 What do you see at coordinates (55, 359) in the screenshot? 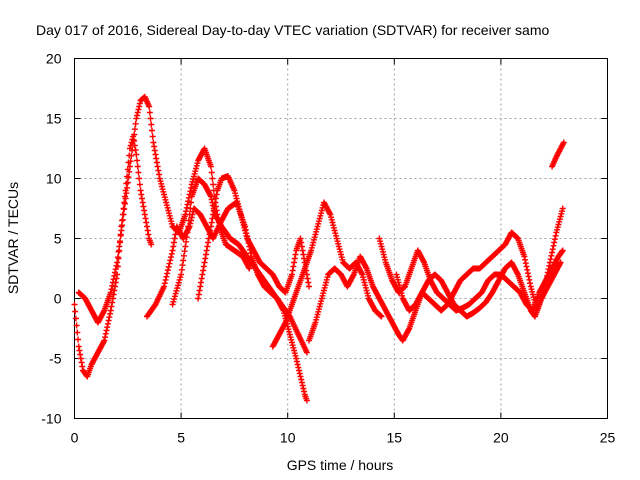
I see `y-tick-label: -5` at bounding box center [55, 359].